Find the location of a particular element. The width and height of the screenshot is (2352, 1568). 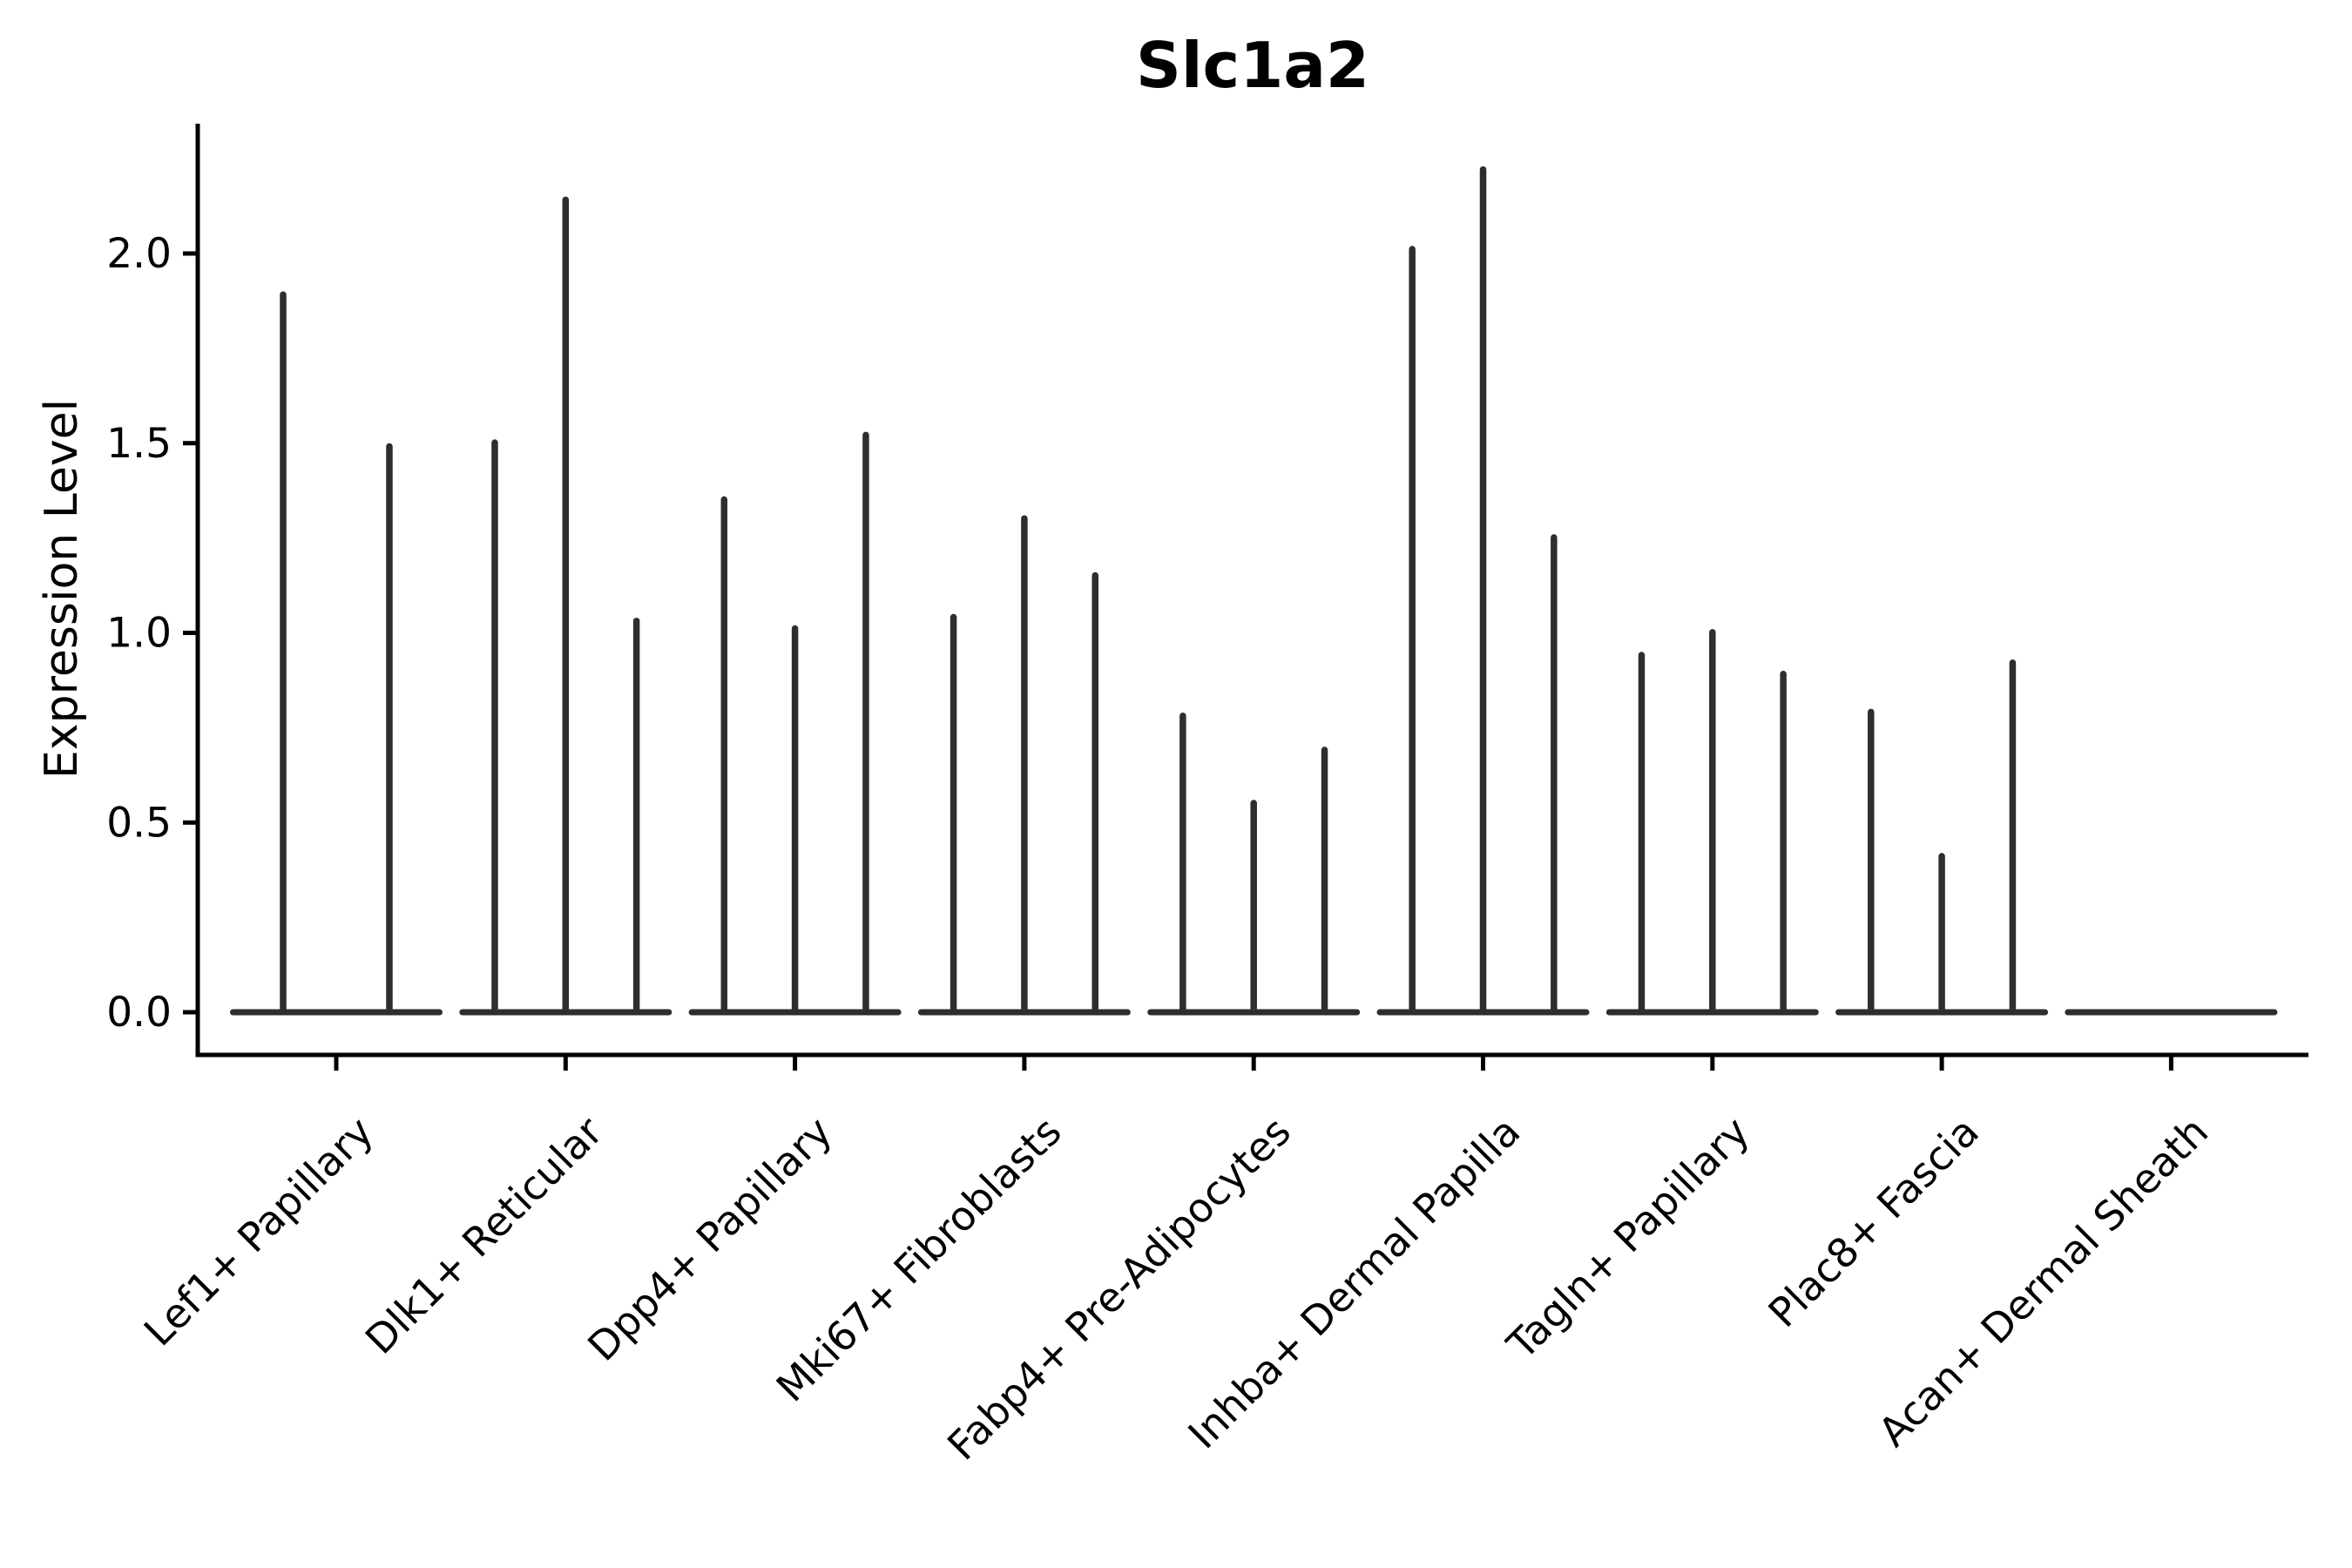

x-tick-label: Dlk1+ Reticular is located at coordinates (484, 1235).